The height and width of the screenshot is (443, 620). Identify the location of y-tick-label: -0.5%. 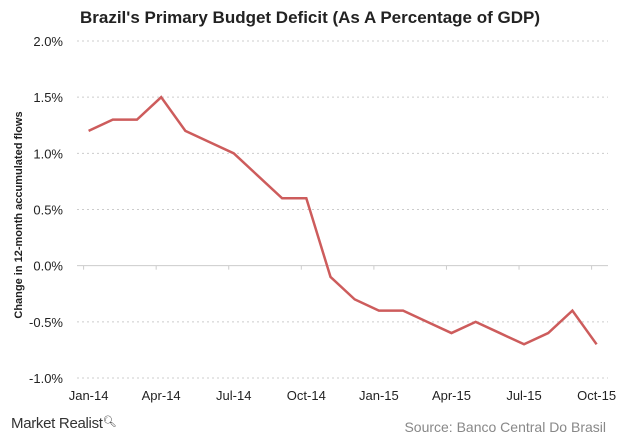
(46, 322).